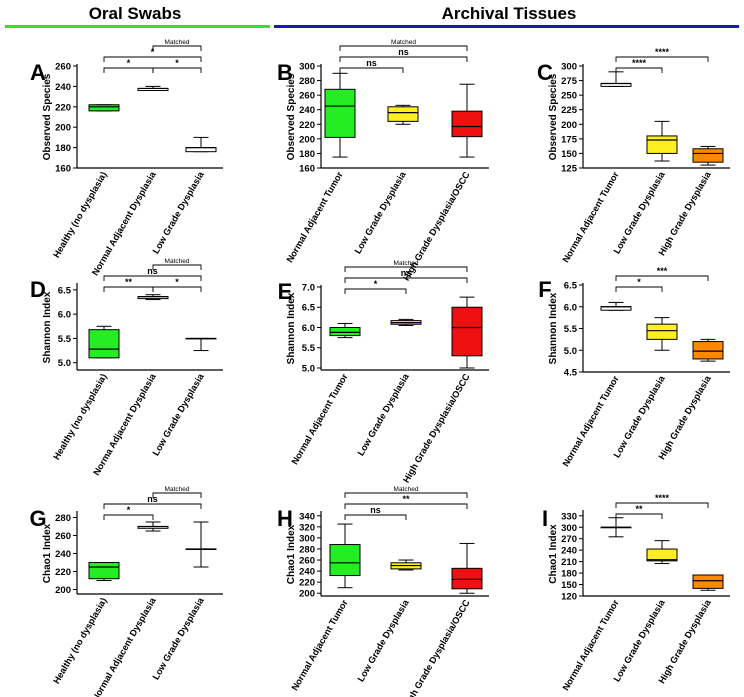 The image size is (744, 697). What do you see at coordinates (662, 271) in the screenshot?
I see `bracket-label: ***` at bounding box center [662, 271].